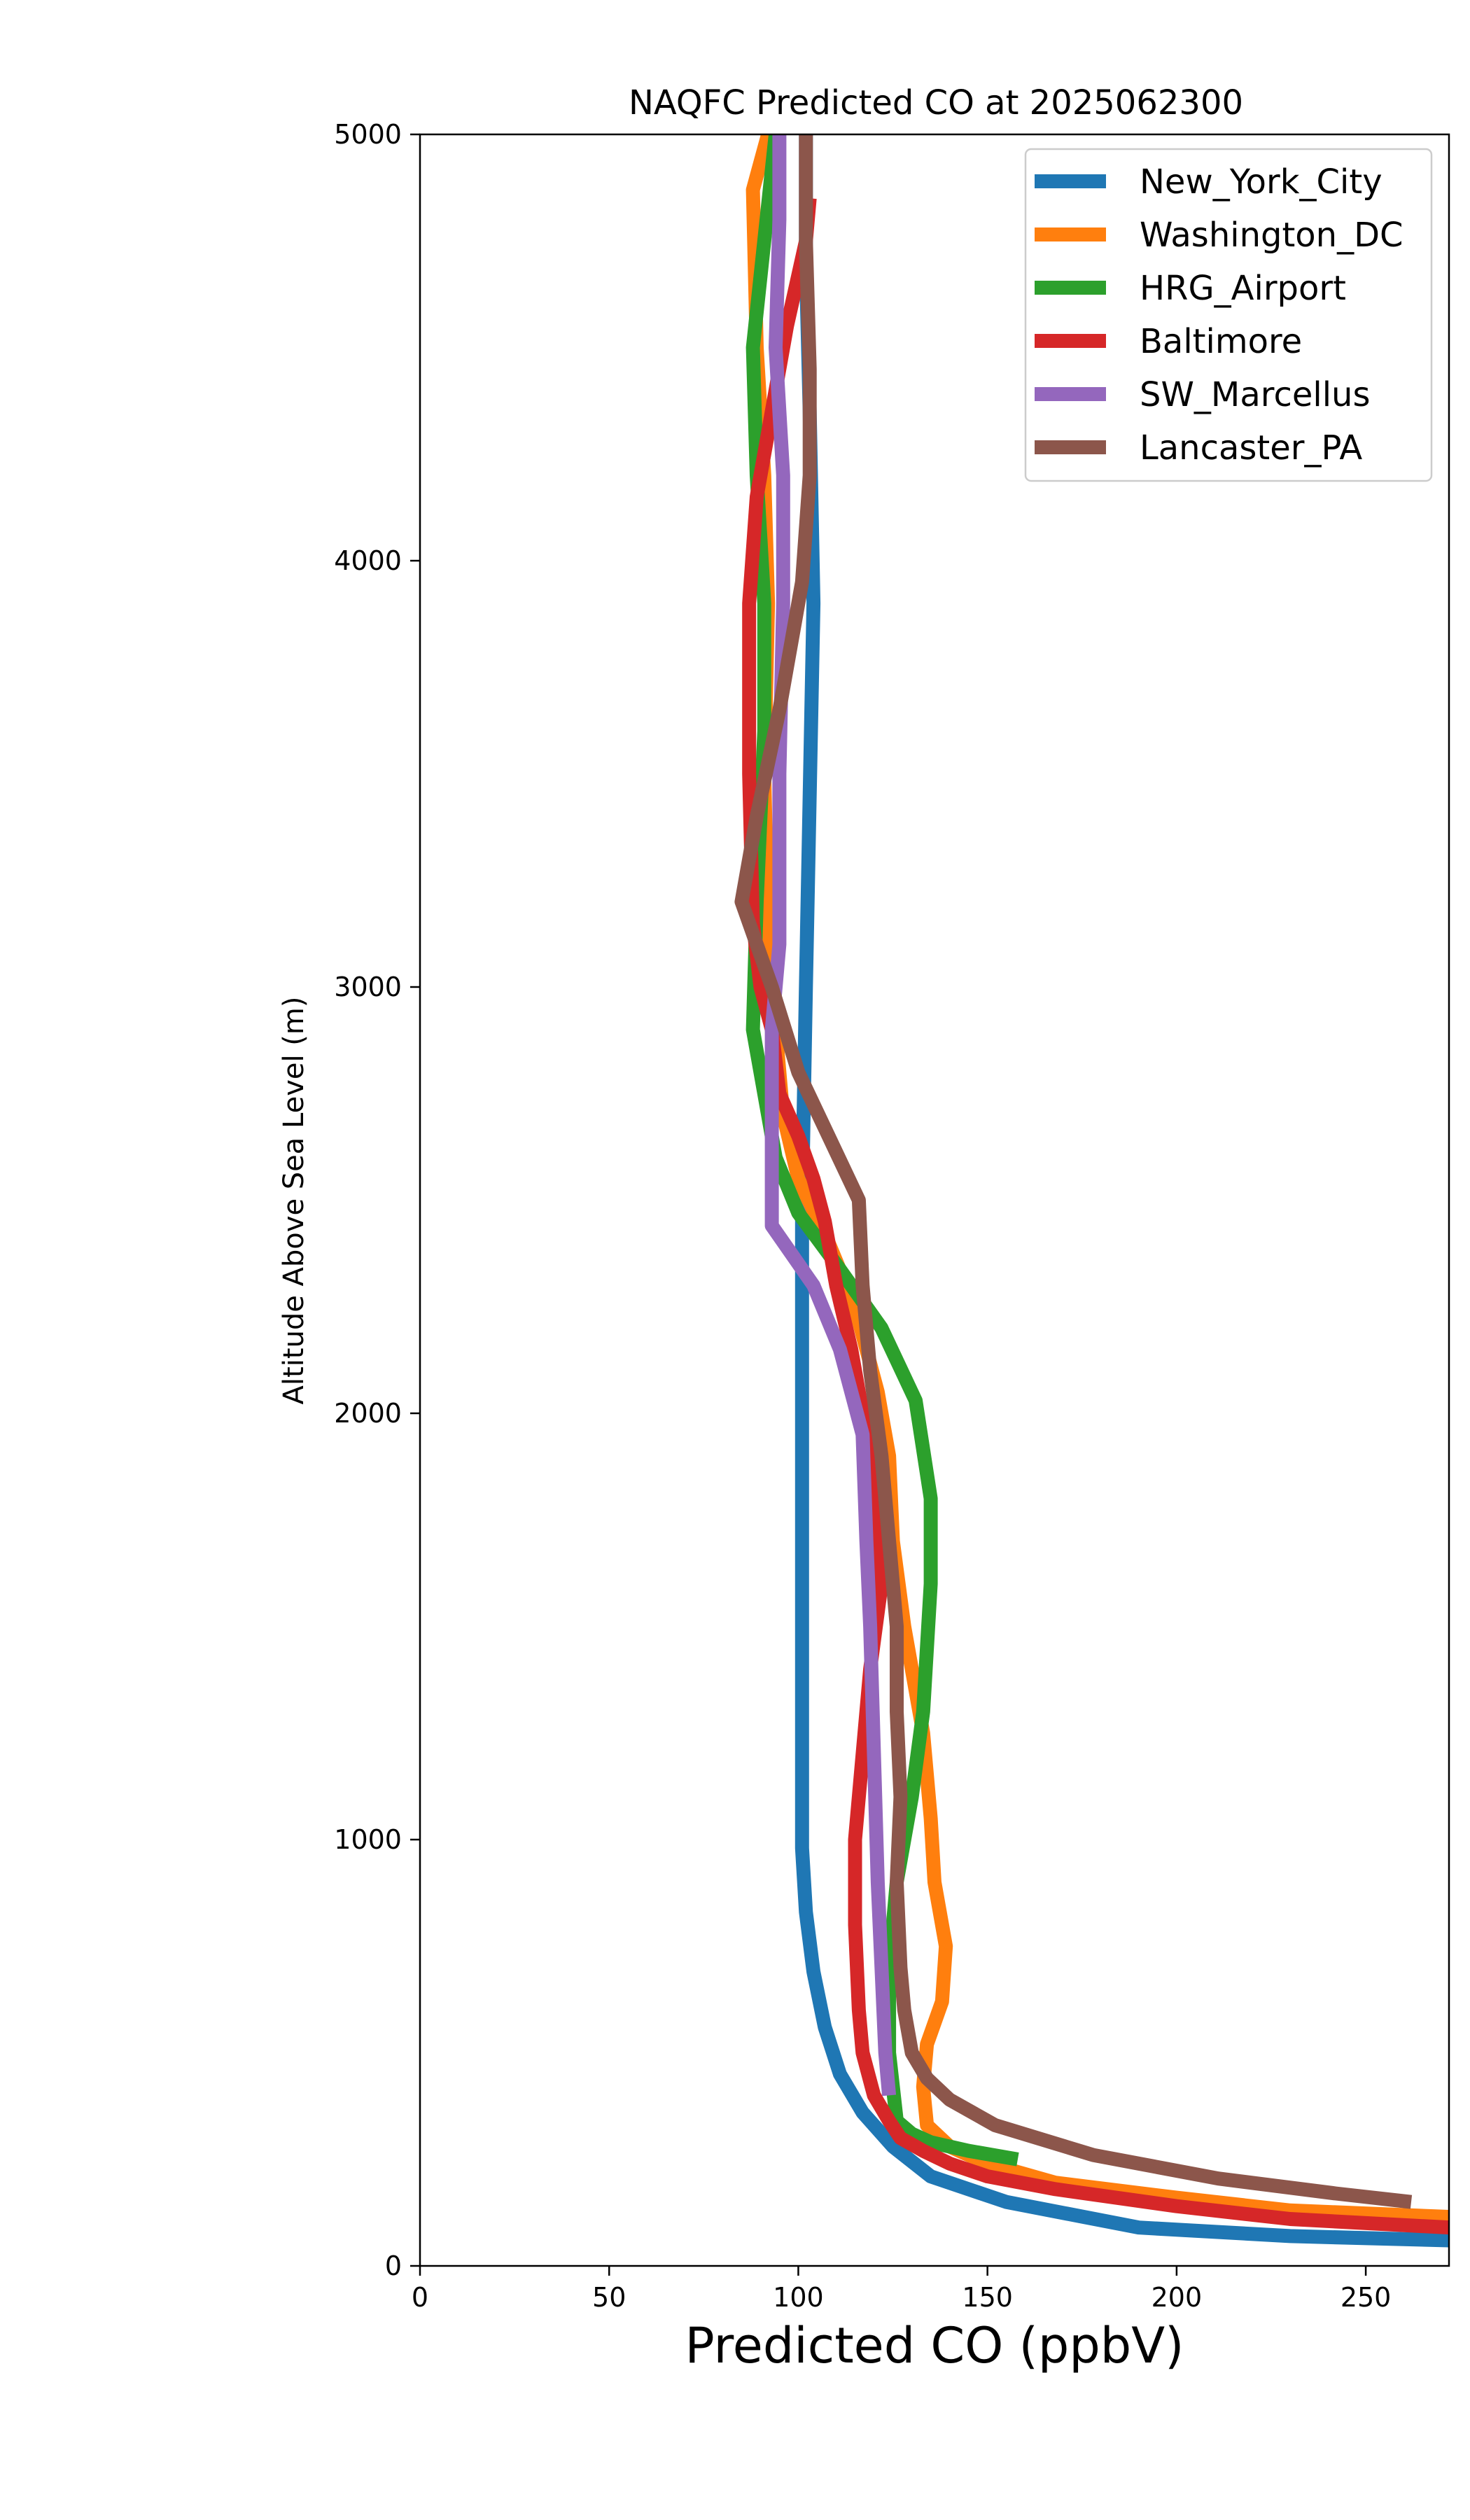 The height and width of the screenshot is (2520, 1470). What do you see at coordinates (393, 2265) in the screenshot?
I see `y-tick-label: 0` at bounding box center [393, 2265].